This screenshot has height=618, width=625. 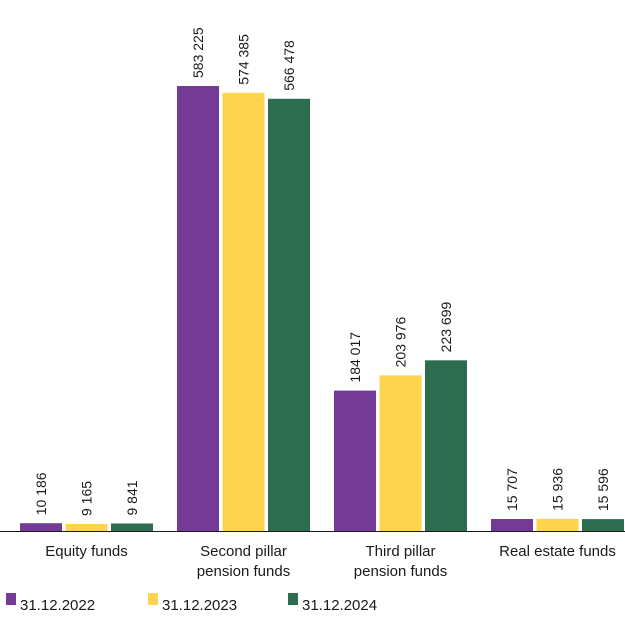 I want to click on value-label-2-0: 184 017, so click(x=355, y=357).